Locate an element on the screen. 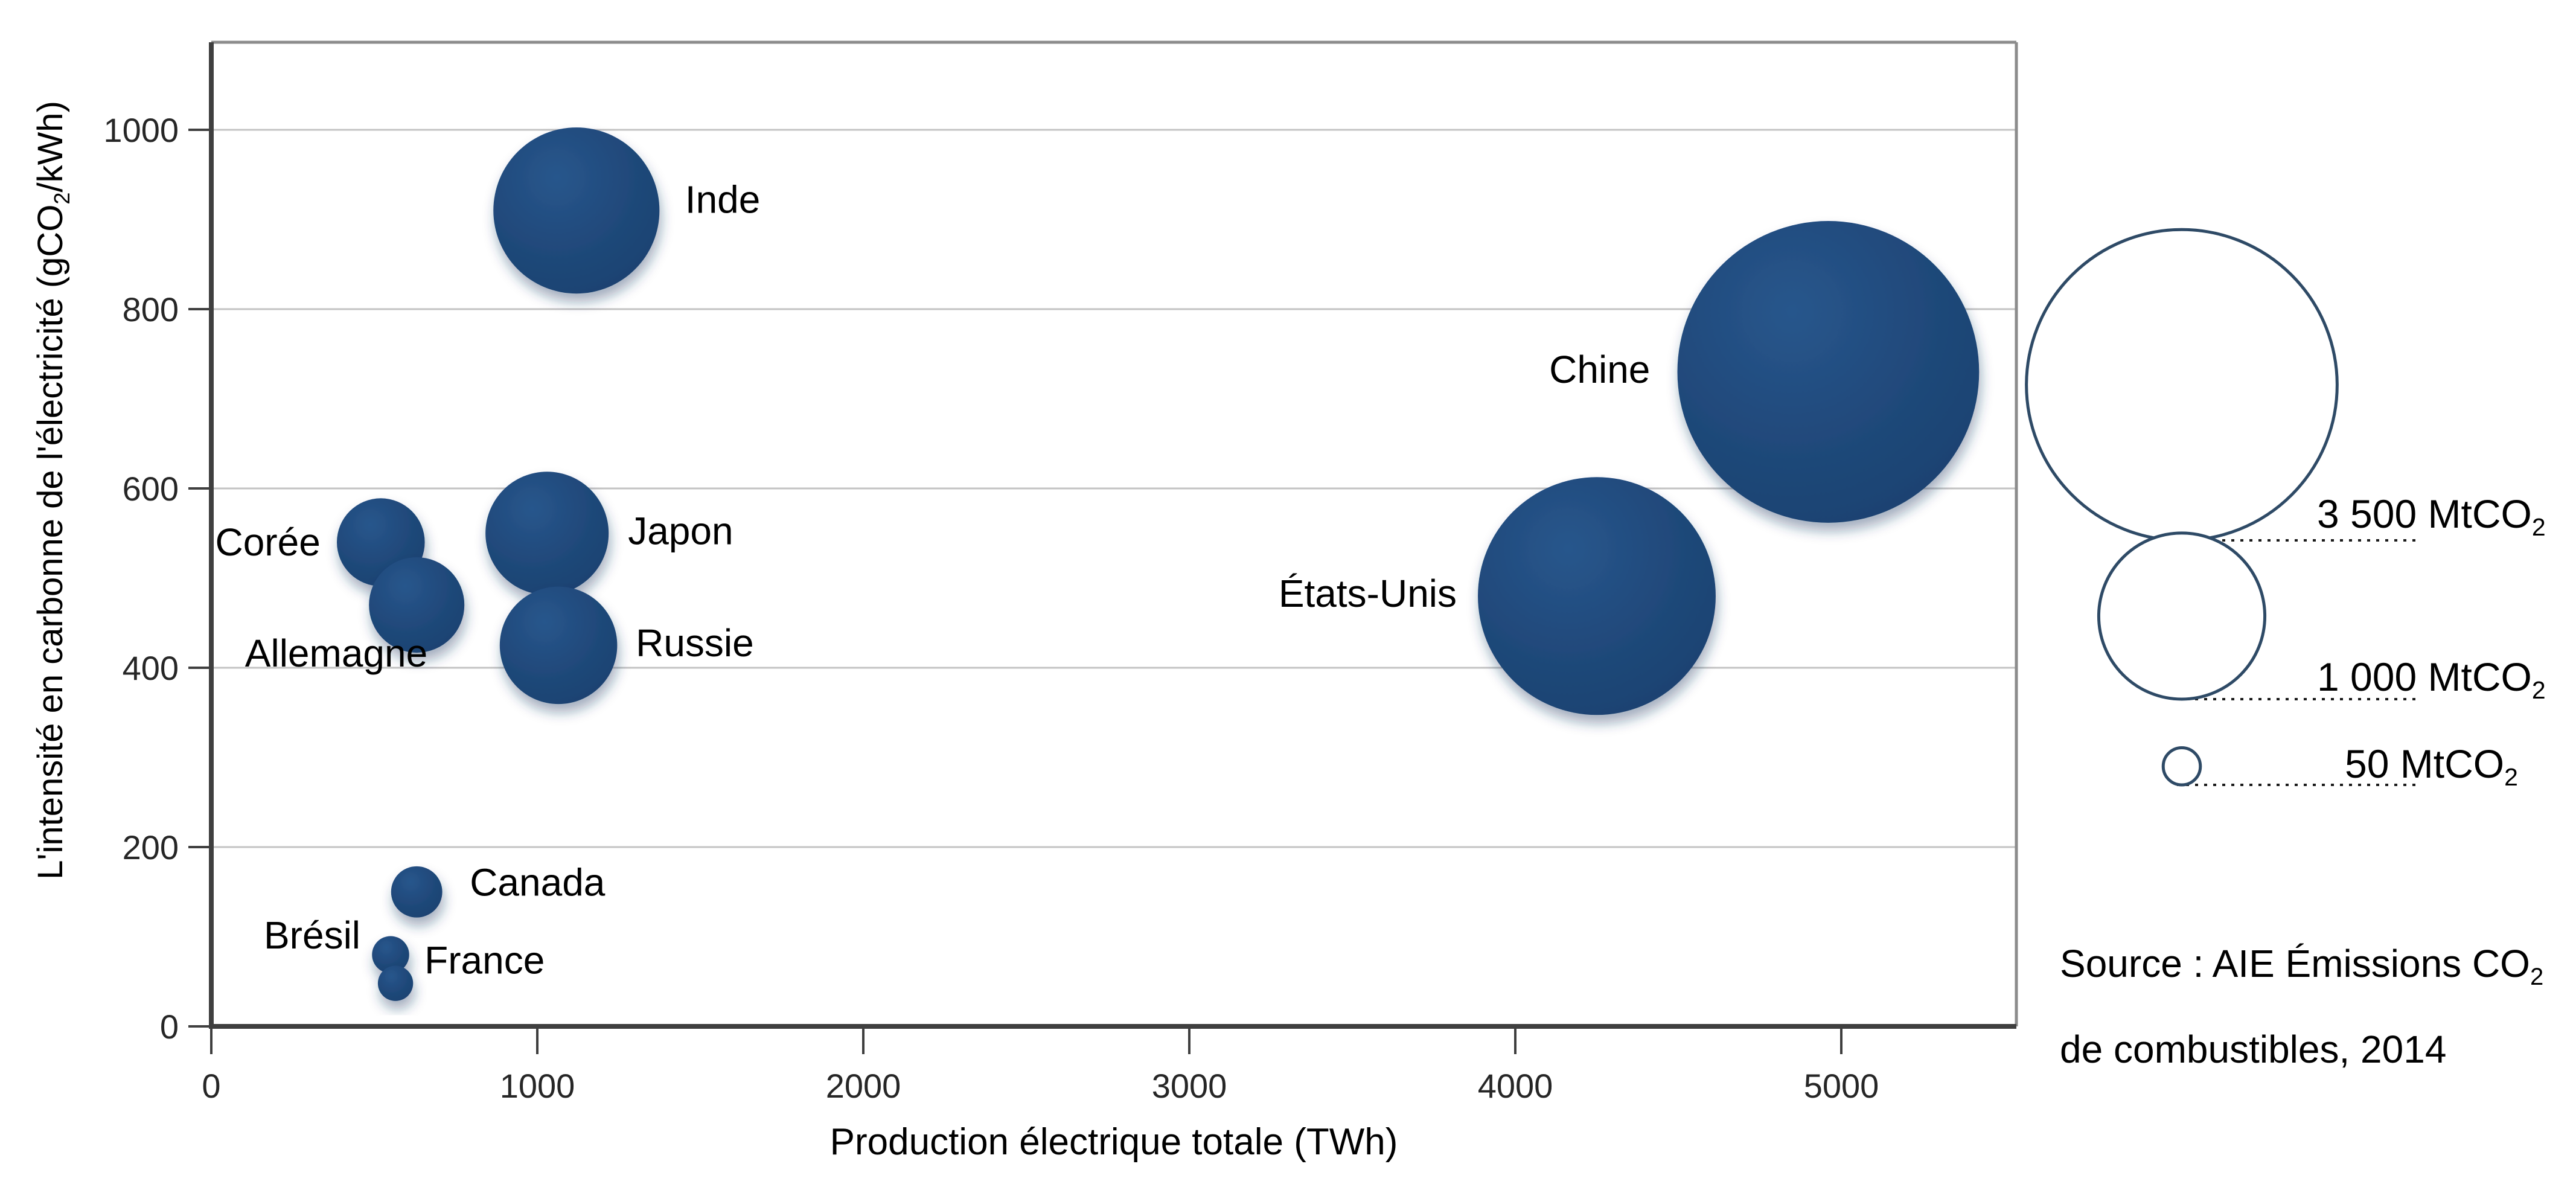 This screenshot has height=1190, width=2576. bubble-etats-unis is located at coordinates (1597, 596).